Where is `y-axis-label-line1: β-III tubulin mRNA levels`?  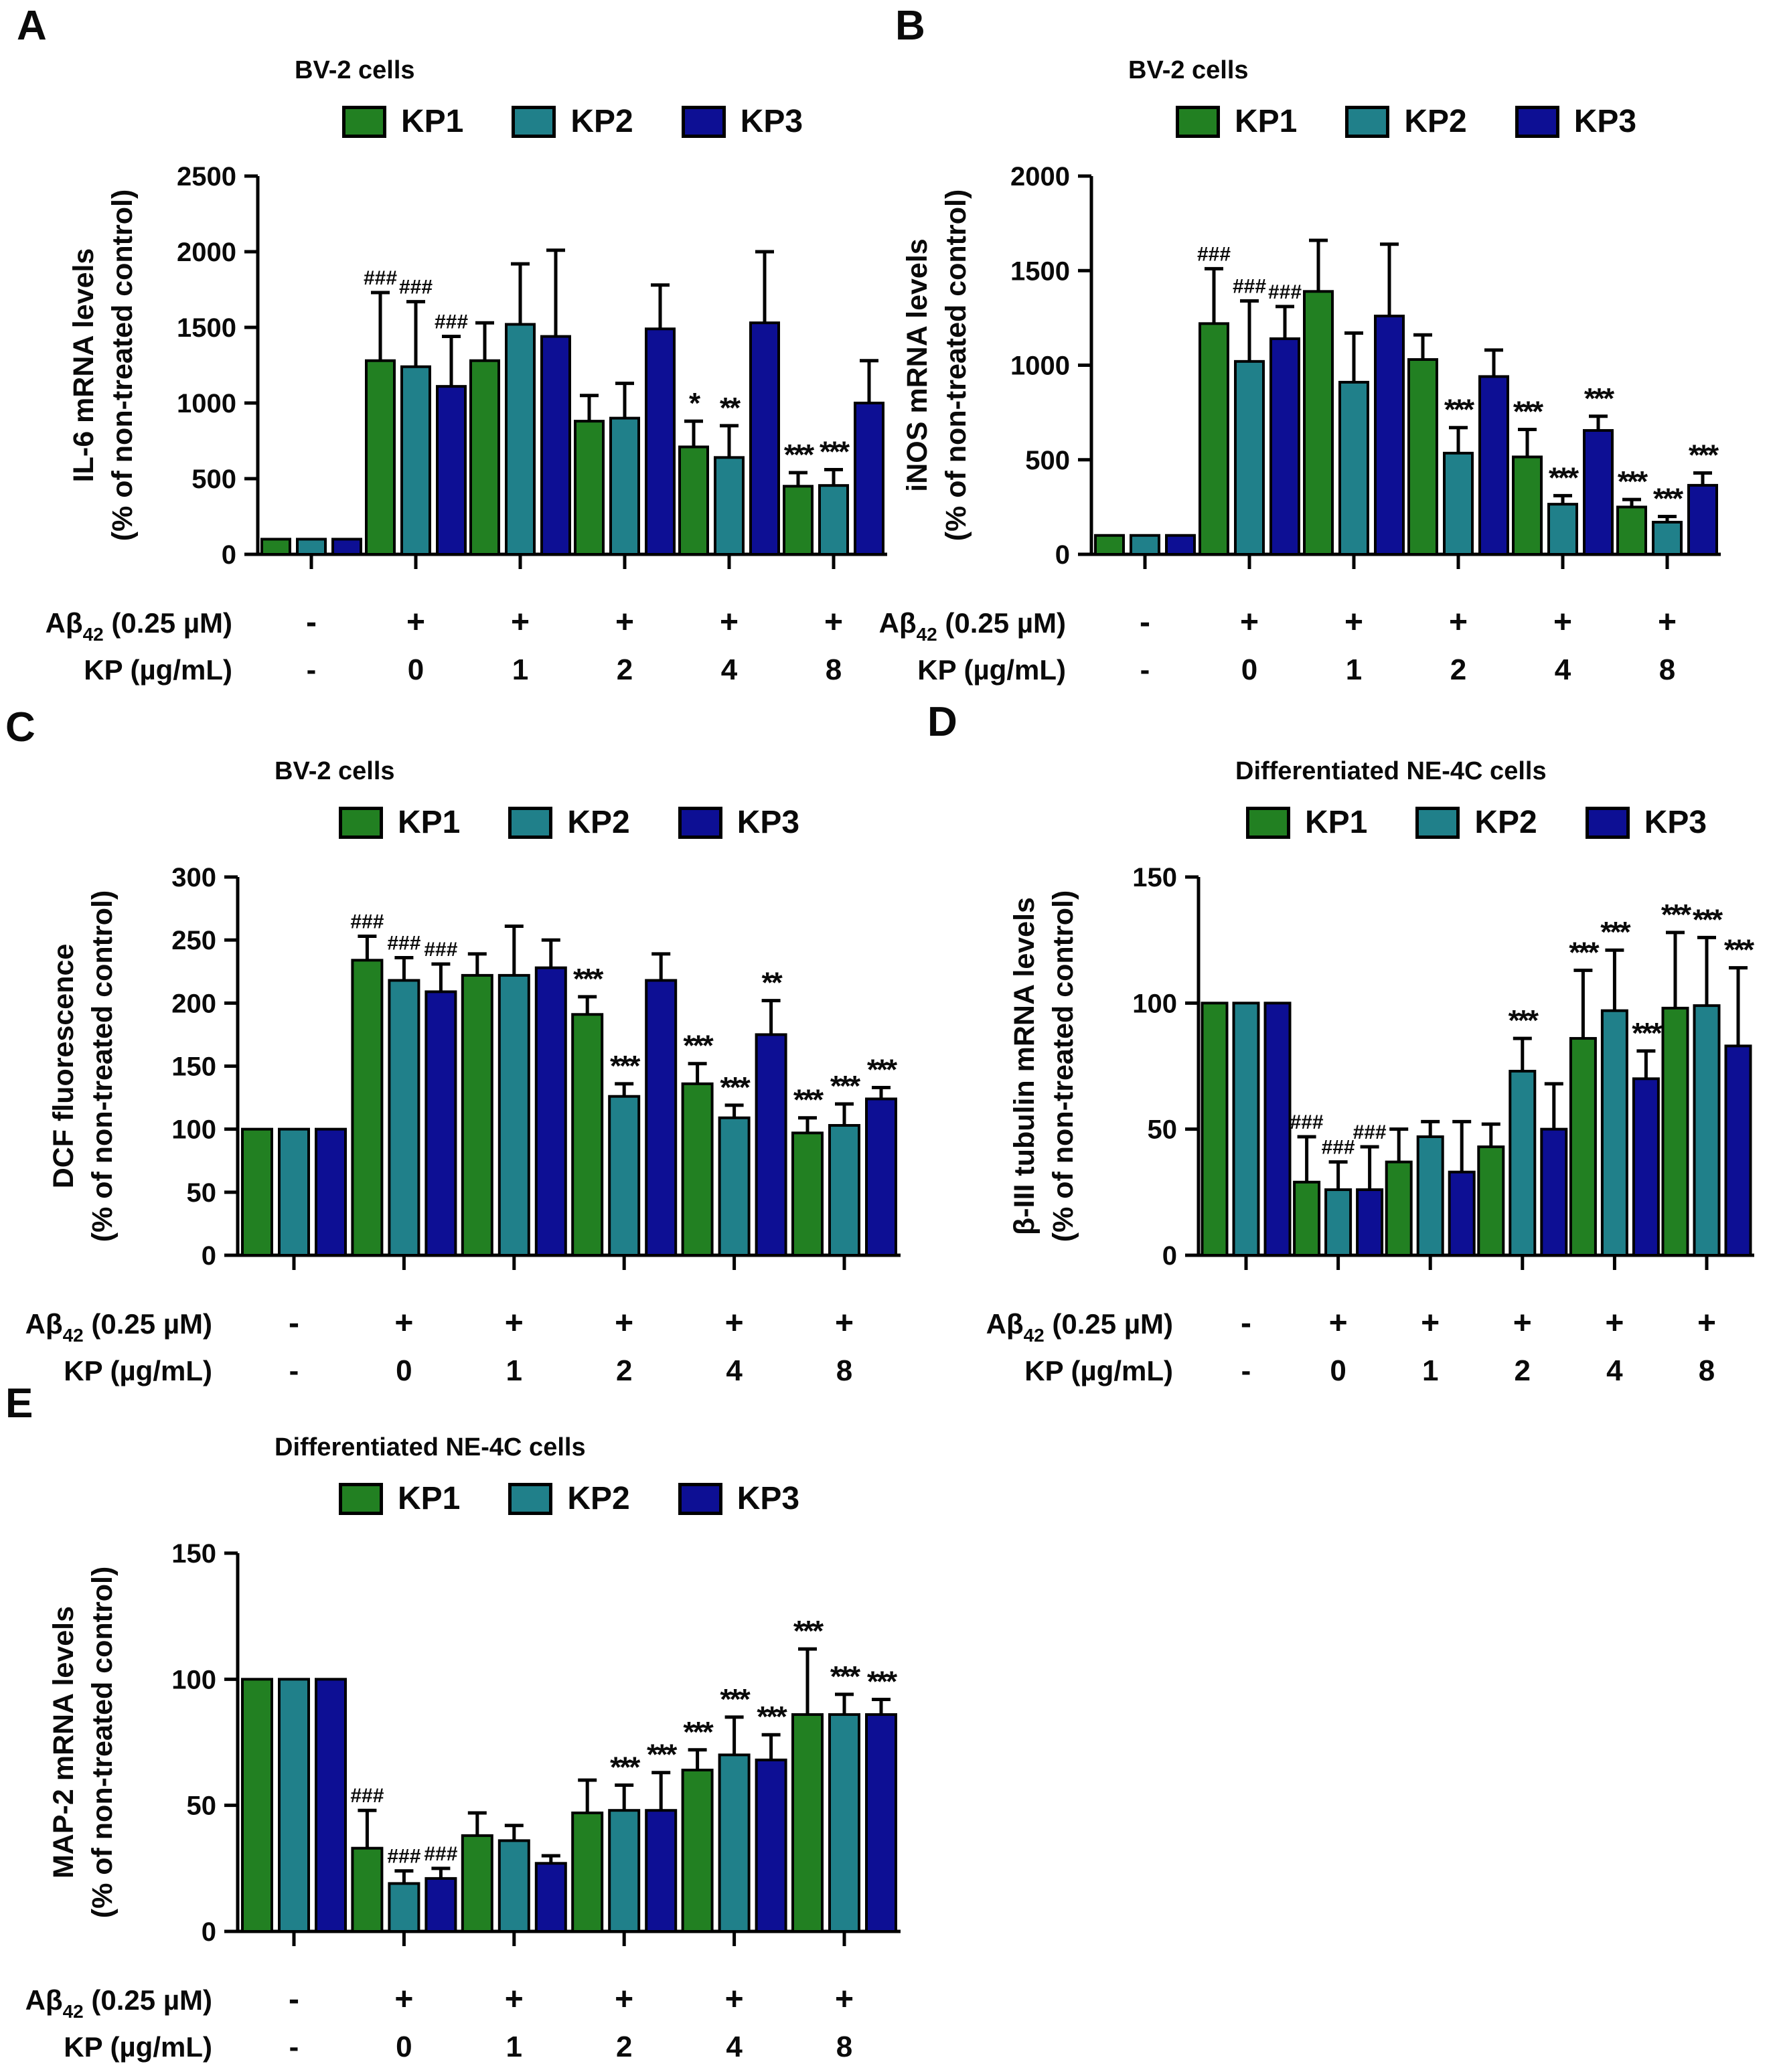
y-axis-label-line1: β-III tubulin mRNA levels is located at coordinates (1024, 1066).